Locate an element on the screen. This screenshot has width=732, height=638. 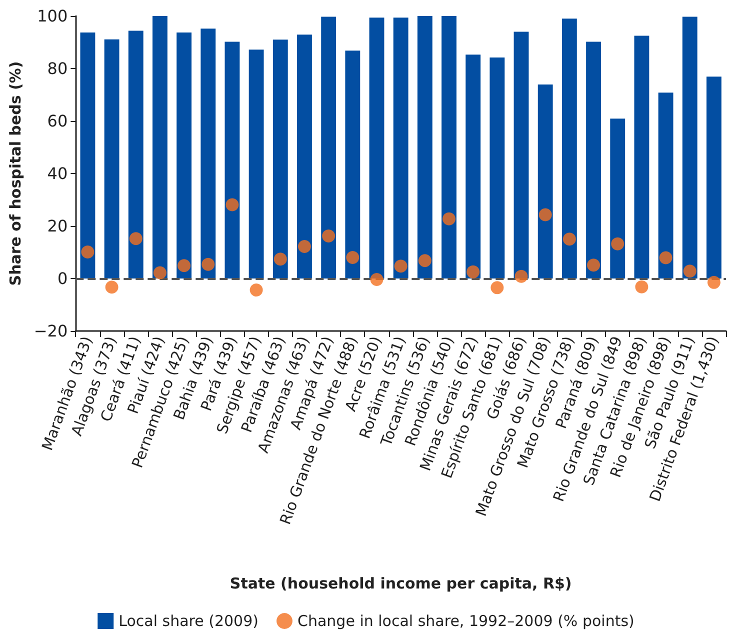
legend-label: Change in local share, 1992–2009 (% points) is located at coordinates (465, 621).